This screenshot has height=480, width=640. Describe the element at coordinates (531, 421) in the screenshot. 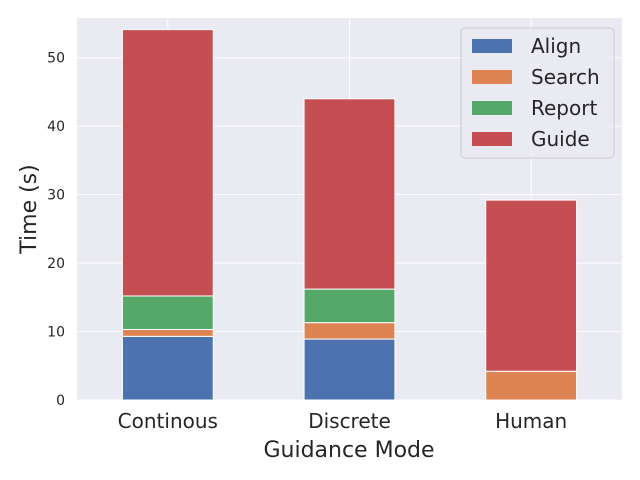

I see `x-tick-label: Human` at that location.